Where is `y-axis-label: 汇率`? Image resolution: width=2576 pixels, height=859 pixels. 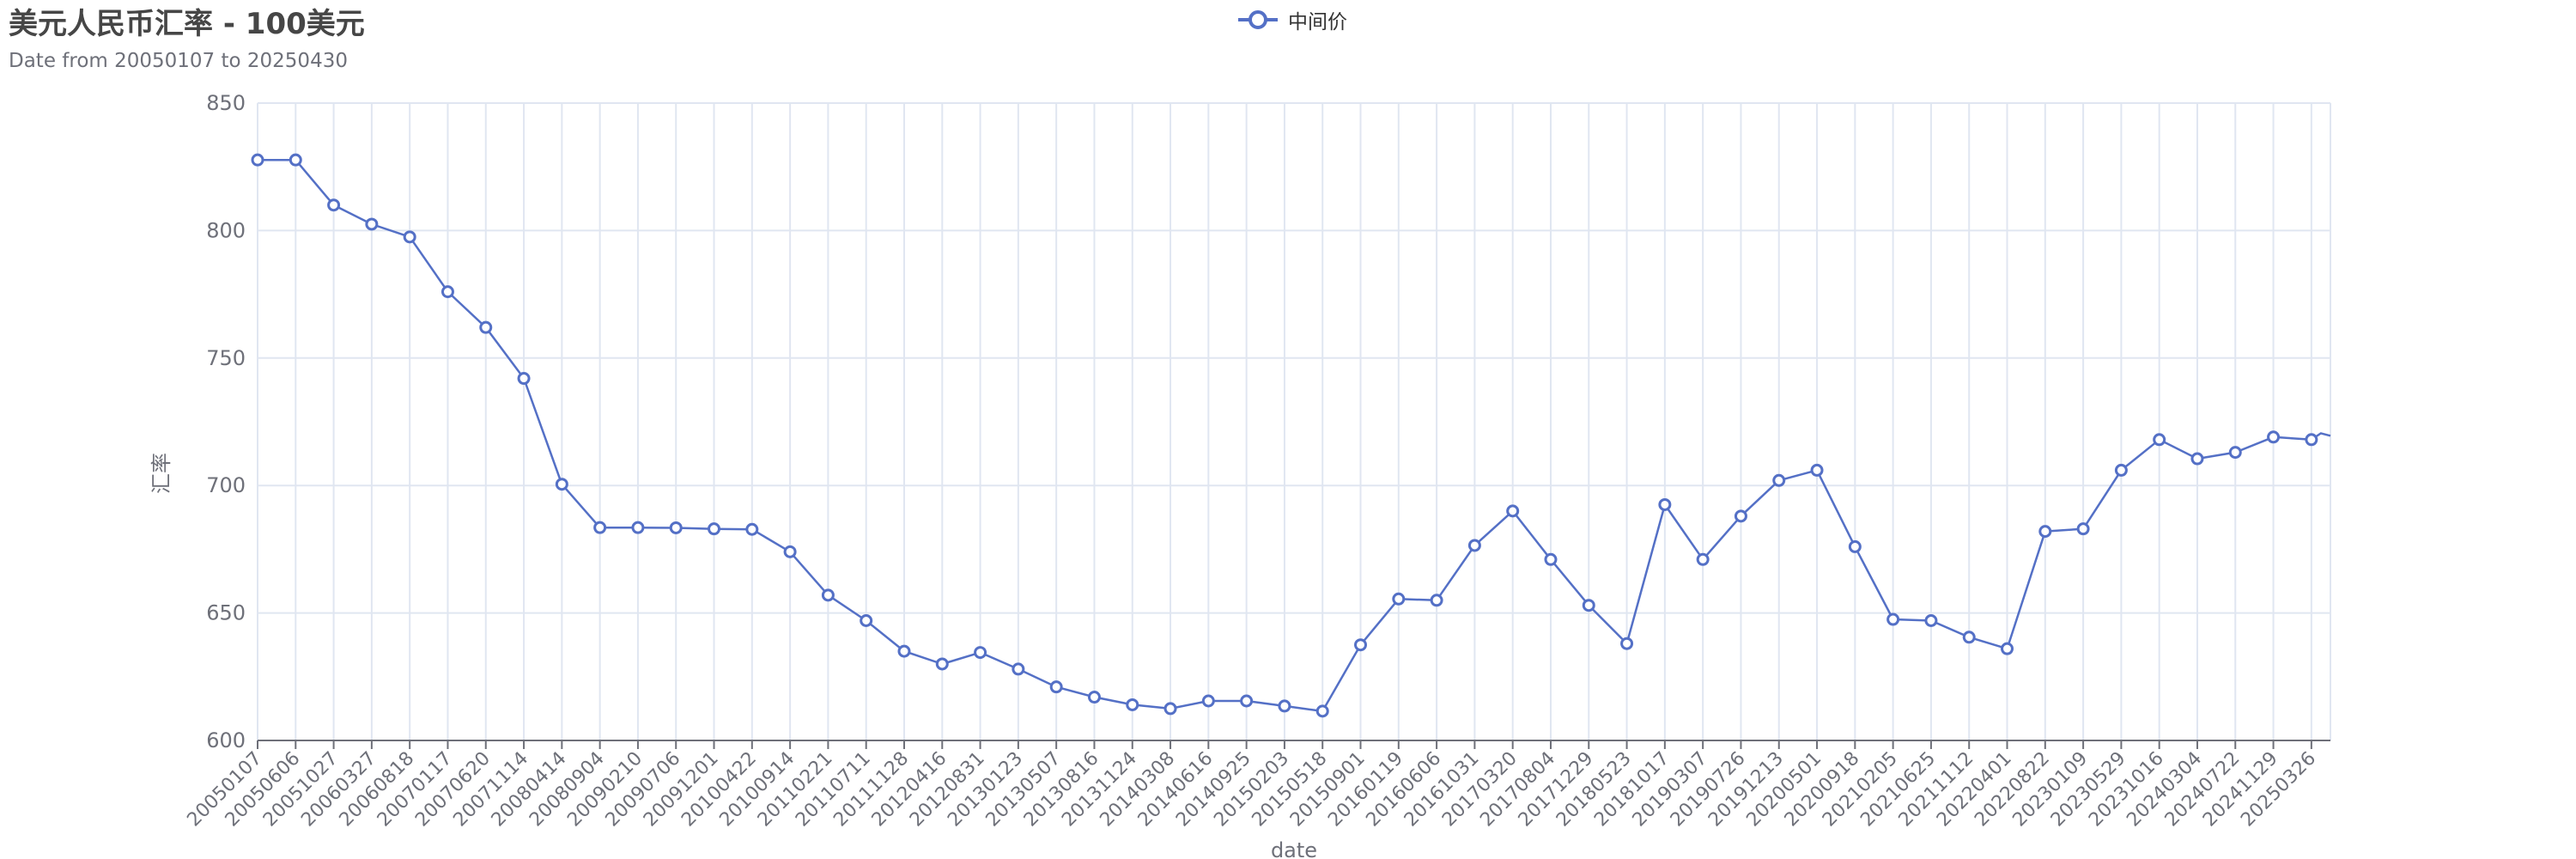 y-axis-label: 汇率 is located at coordinates (161, 473).